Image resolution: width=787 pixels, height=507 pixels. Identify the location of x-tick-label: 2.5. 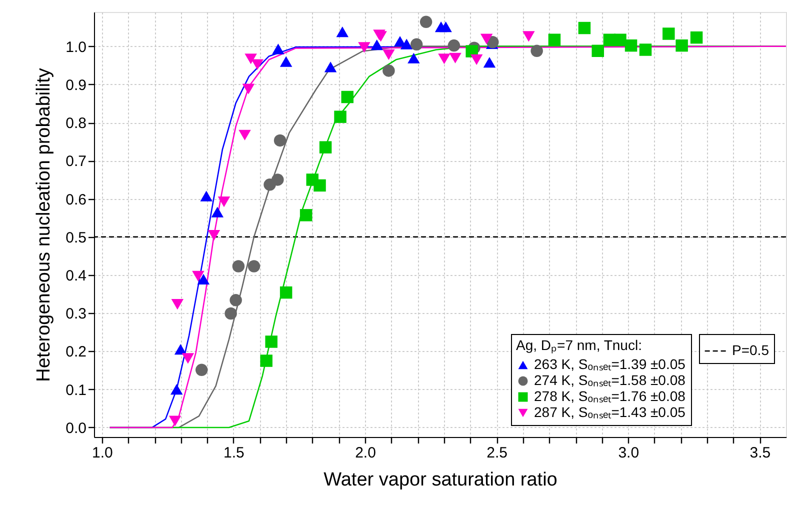
(497, 453).